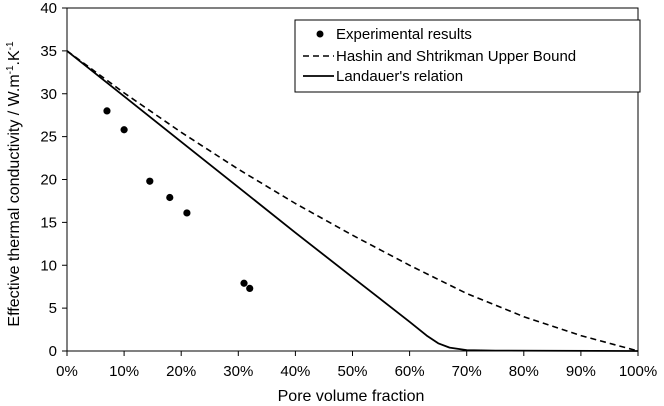 The height and width of the screenshot is (406, 664). What do you see at coordinates (48, 51) in the screenshot?
I see `y-tick-label: 35` at bounding box center [48, 51].